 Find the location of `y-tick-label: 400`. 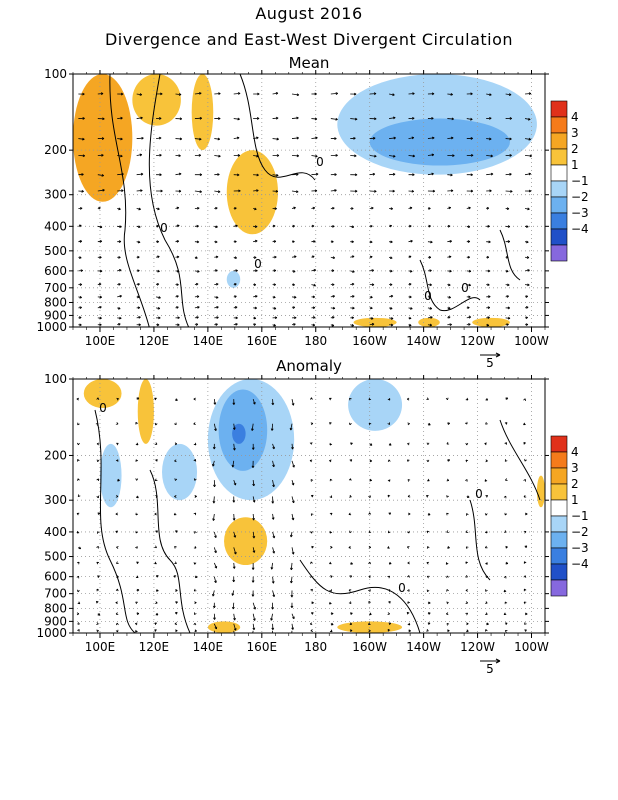

y-tick-label: 400 is located at coordinates (55, 226).